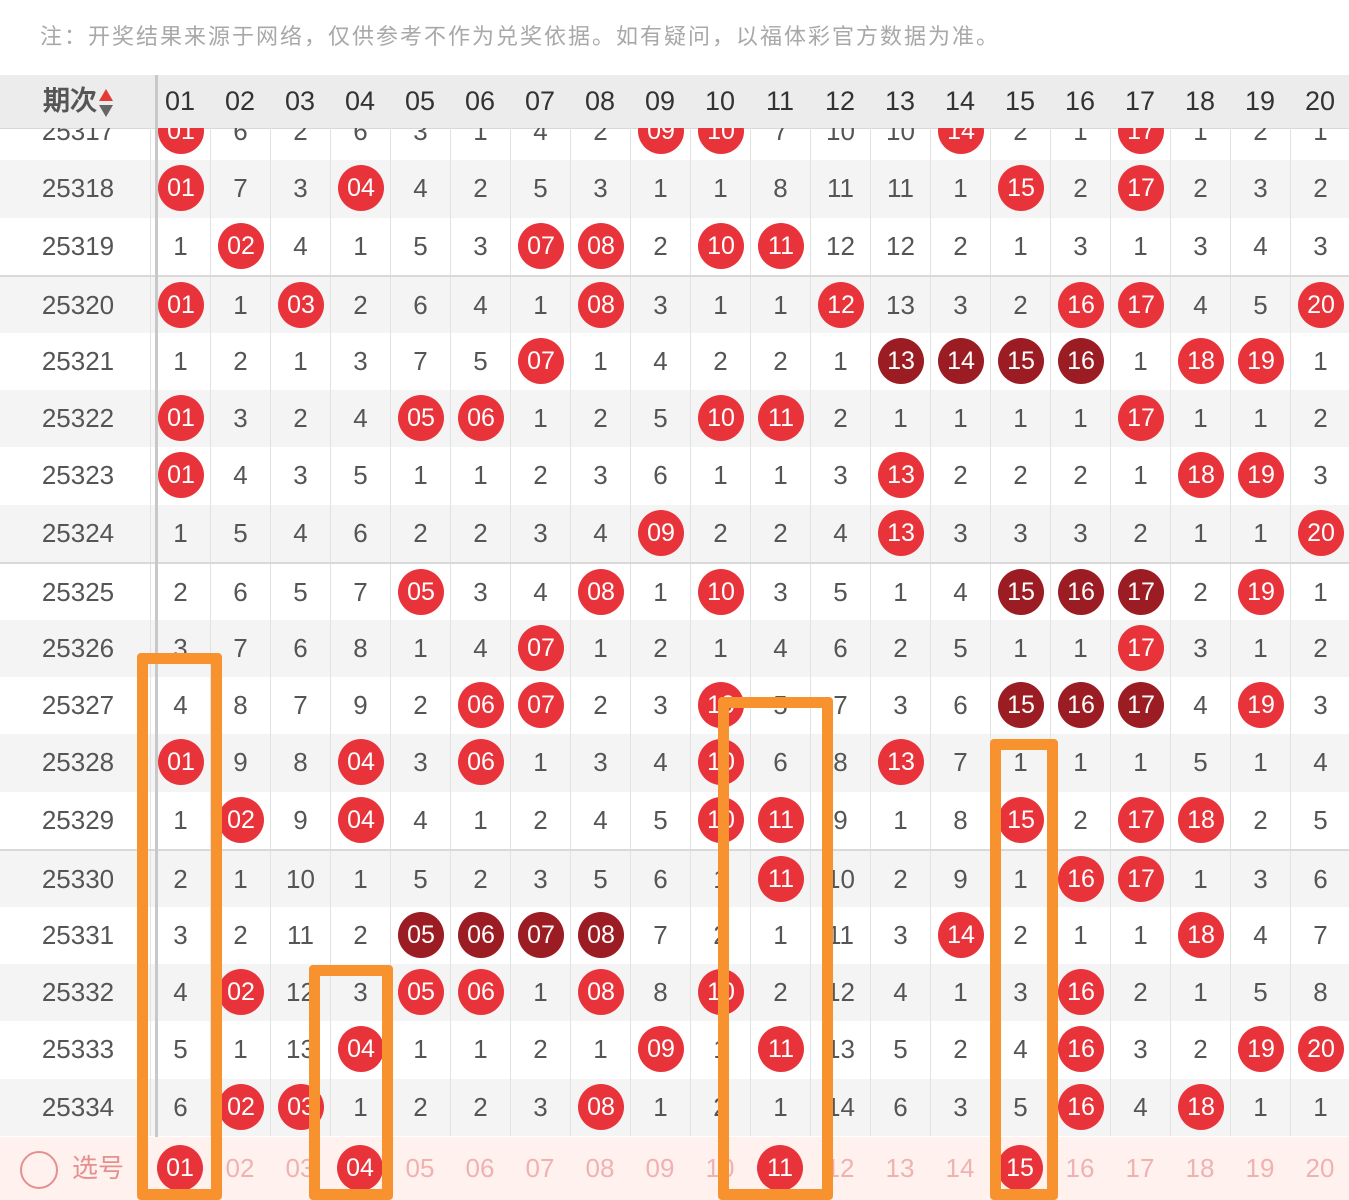  Describe the element at coordinates (78, 532) in the screenshot. I see `period-cell: 25324` at that location.